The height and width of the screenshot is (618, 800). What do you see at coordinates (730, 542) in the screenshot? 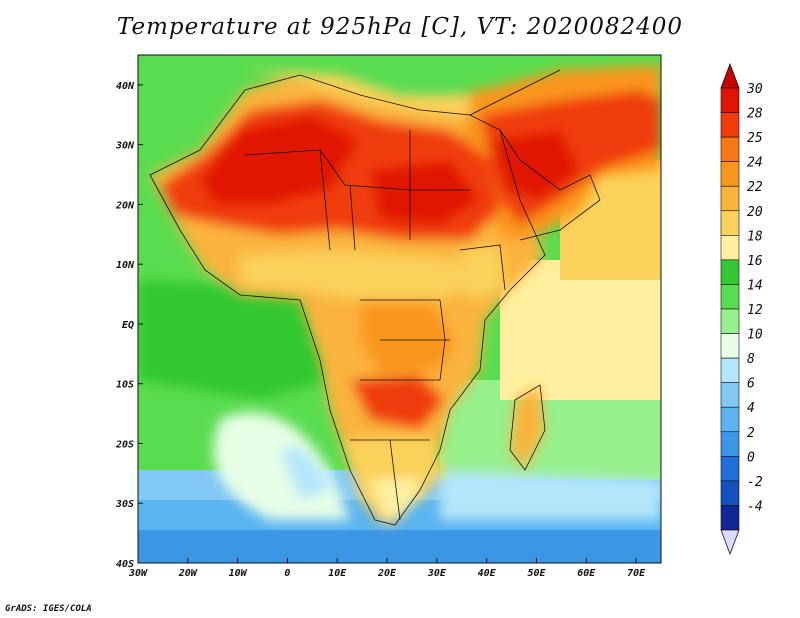
I see `colorbar-bottom-arrow` at bounding box center [730, 542].